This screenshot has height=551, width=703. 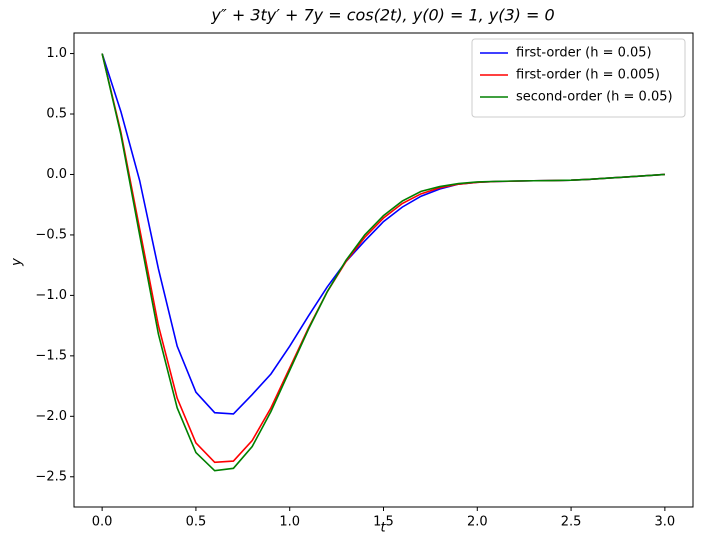 What do you see at coordinates (56, 174) in the screenshot?
I see `y-tick-label: 0.0` at bounding box center [56, 174].